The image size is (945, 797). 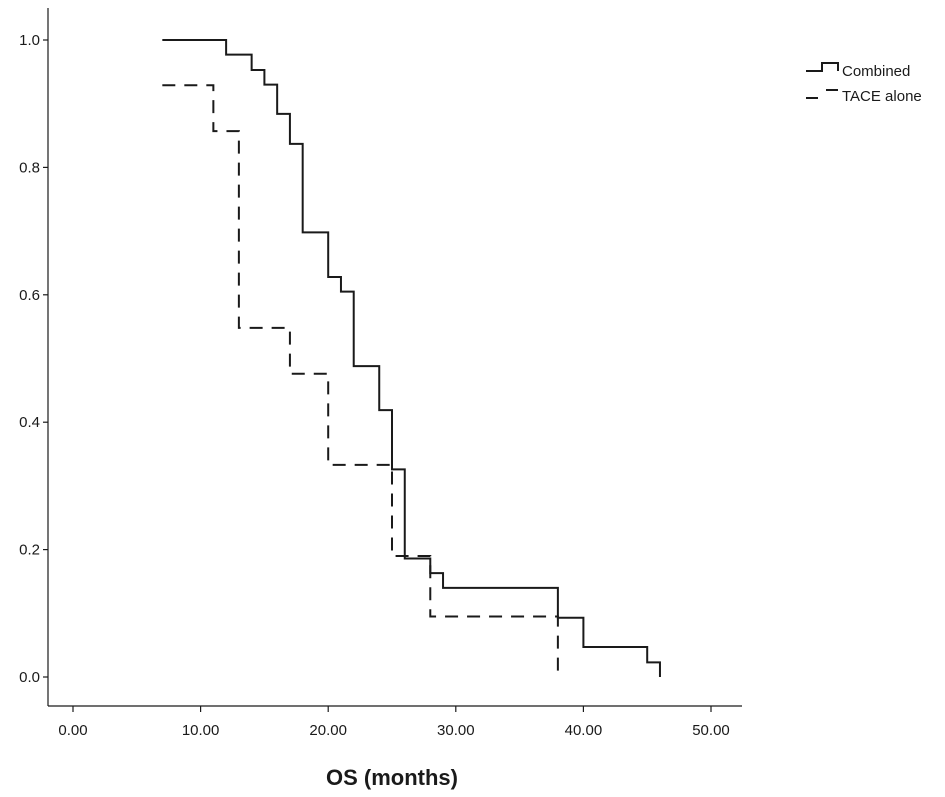 I want to click on y-tick-label: 0.4, so click(x=29, y=422).